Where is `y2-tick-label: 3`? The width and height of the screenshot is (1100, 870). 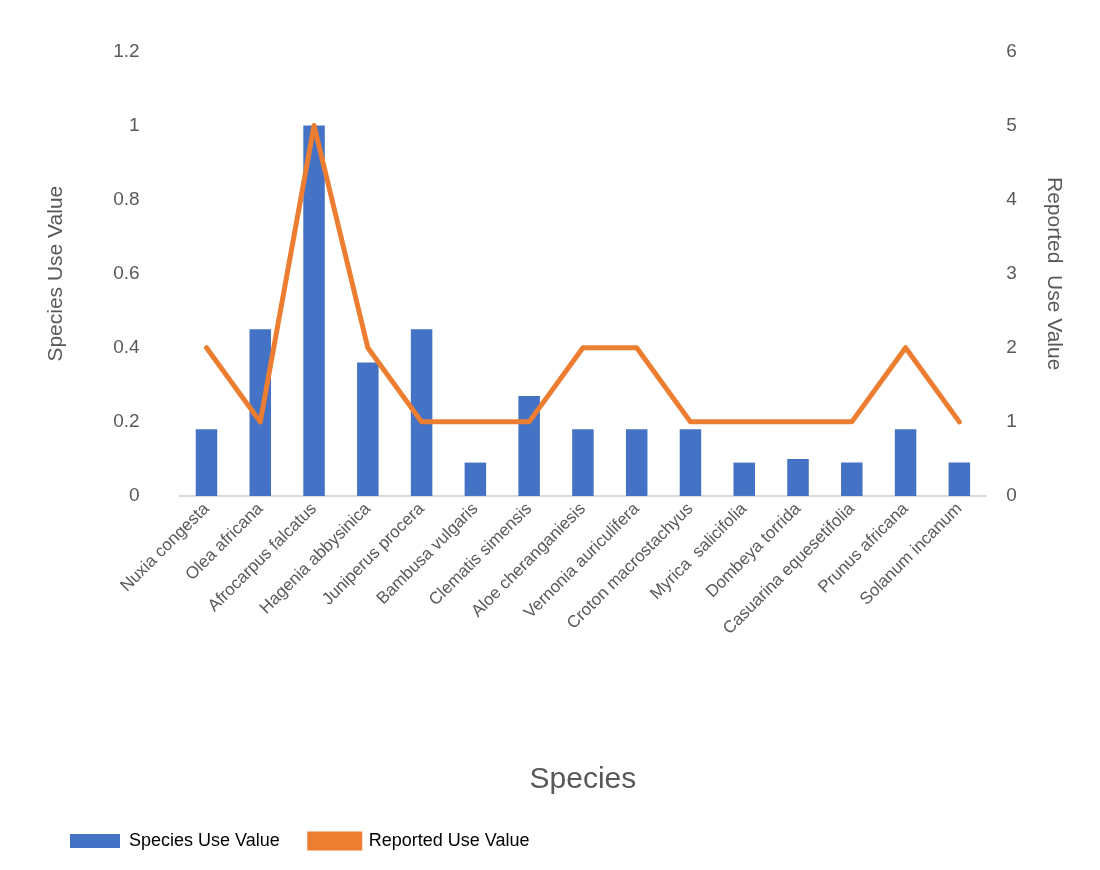 y2-tick-label: 3 is located at coordinates (1011, 272).